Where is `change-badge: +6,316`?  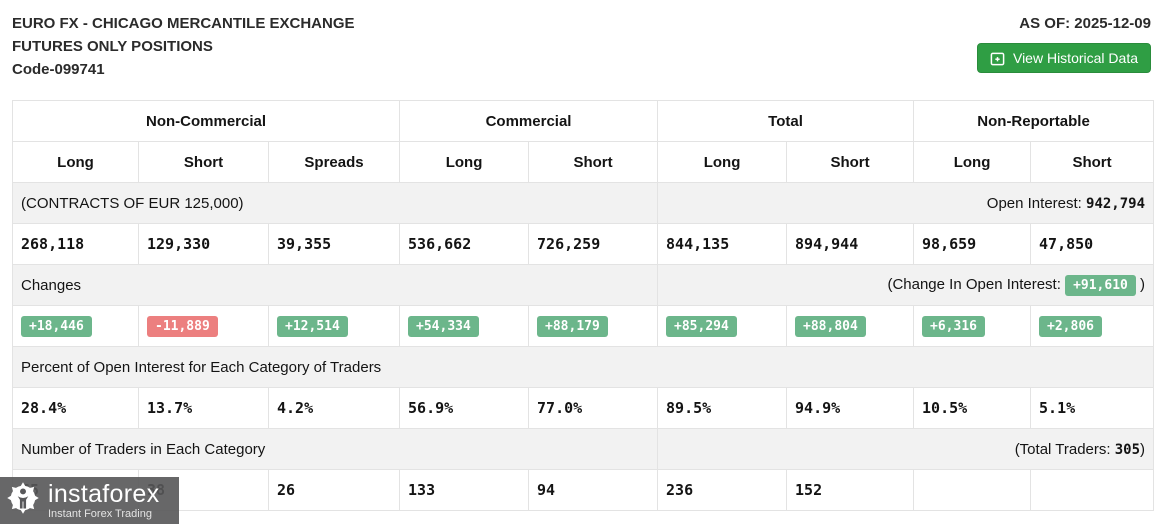 change-badge: +6,316 is located at coordinates (953, 326).